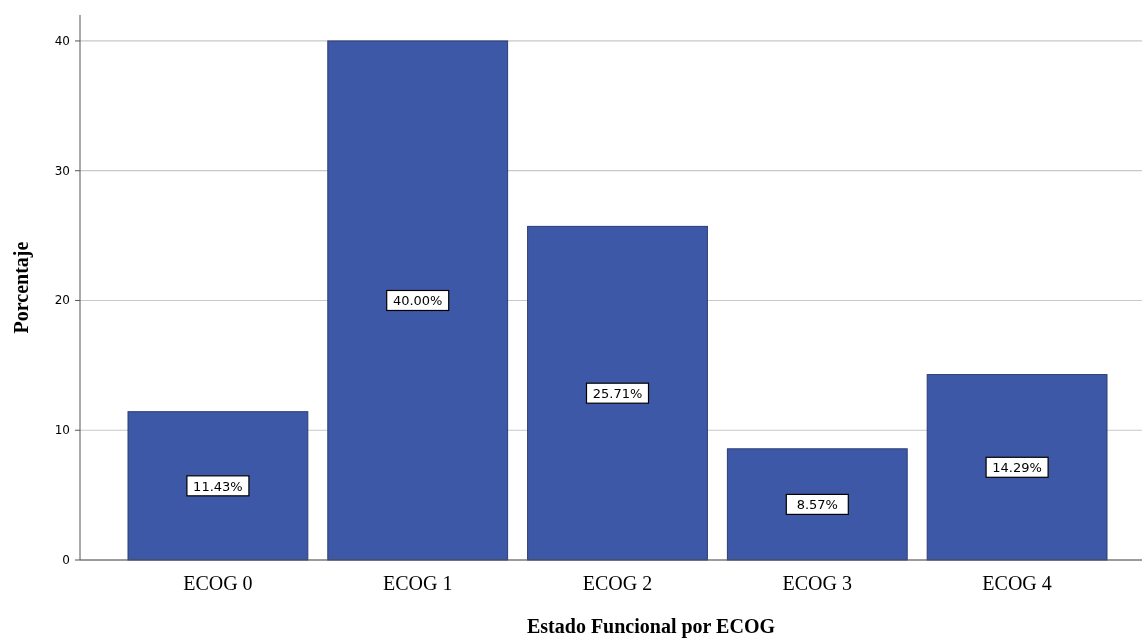  I want to click on data-label: 25.71%, so click(617, 394).